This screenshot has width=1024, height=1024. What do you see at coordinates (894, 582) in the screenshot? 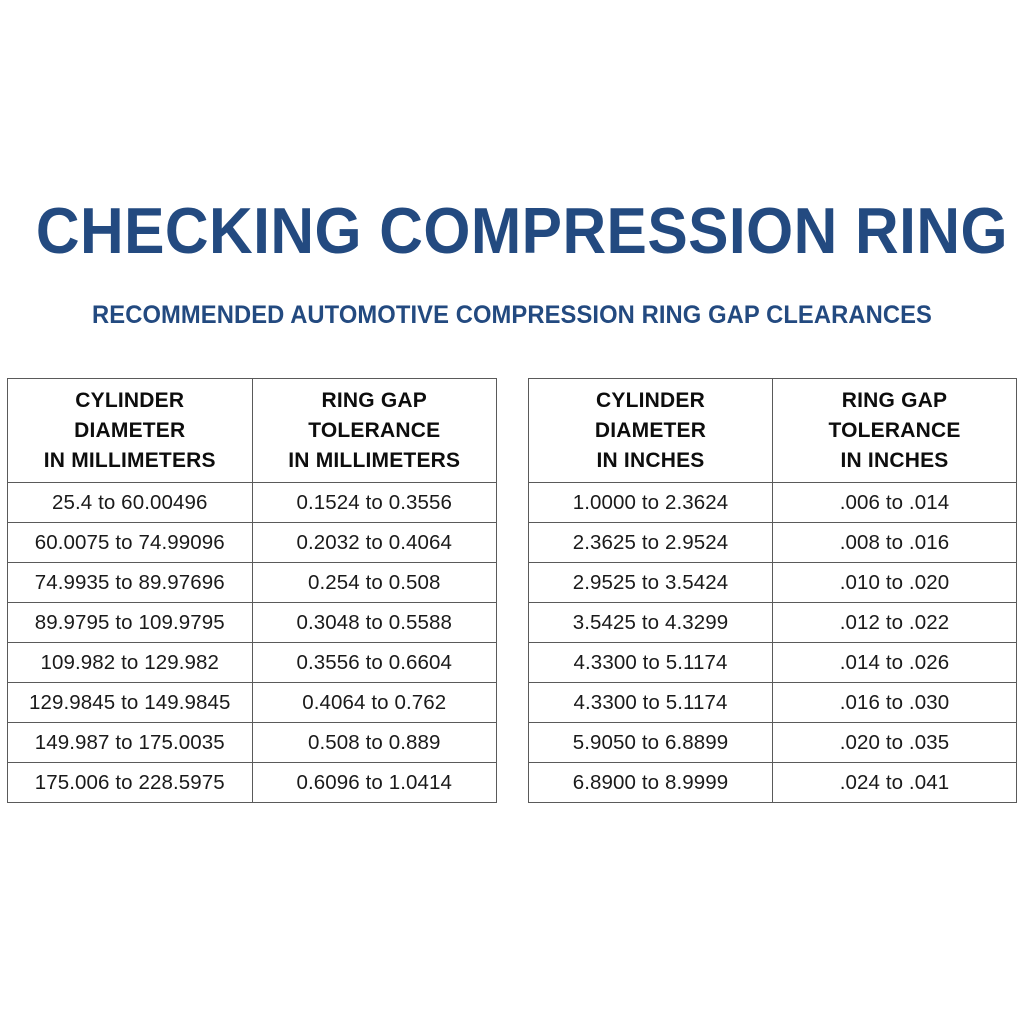
I see `cell-ring-gap-tolerance: .010 to .020` at bounding box center [894, 582].